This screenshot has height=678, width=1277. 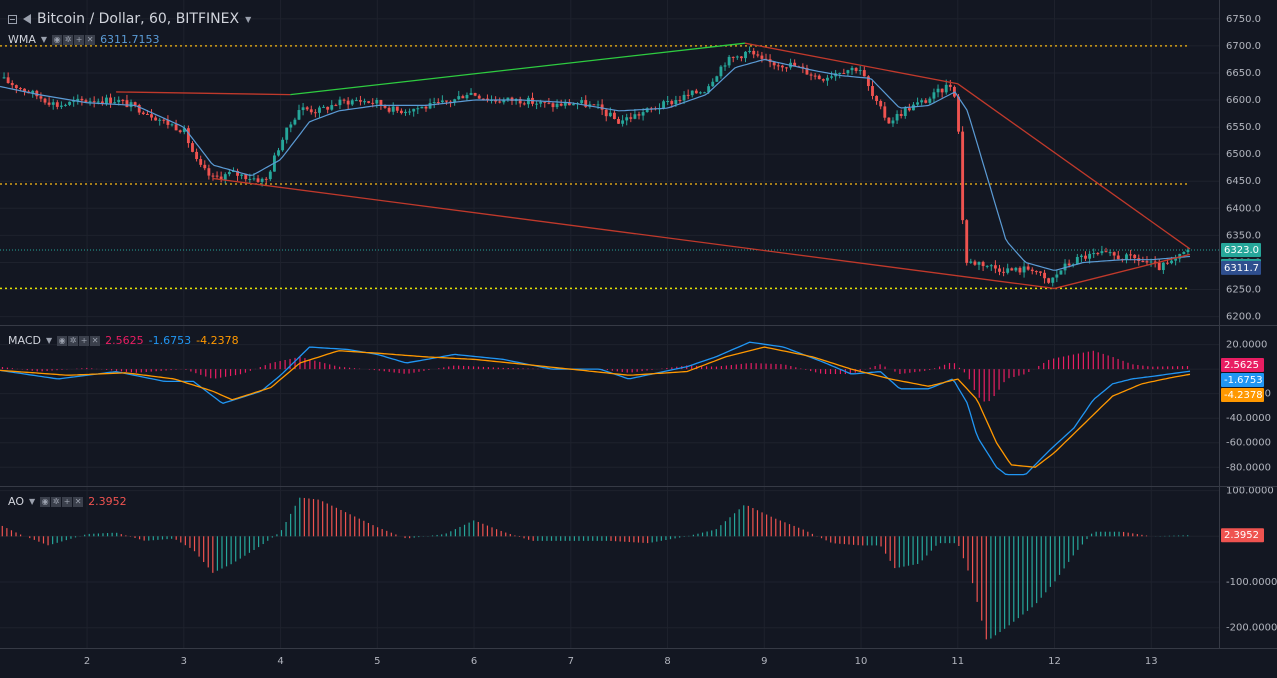 What do you see at coordinates (138, 19) in the screenshot?
I see `symbol-title: Bitcoin / Dollar, 60, BITFINEX` at bounding box center [138, 19].